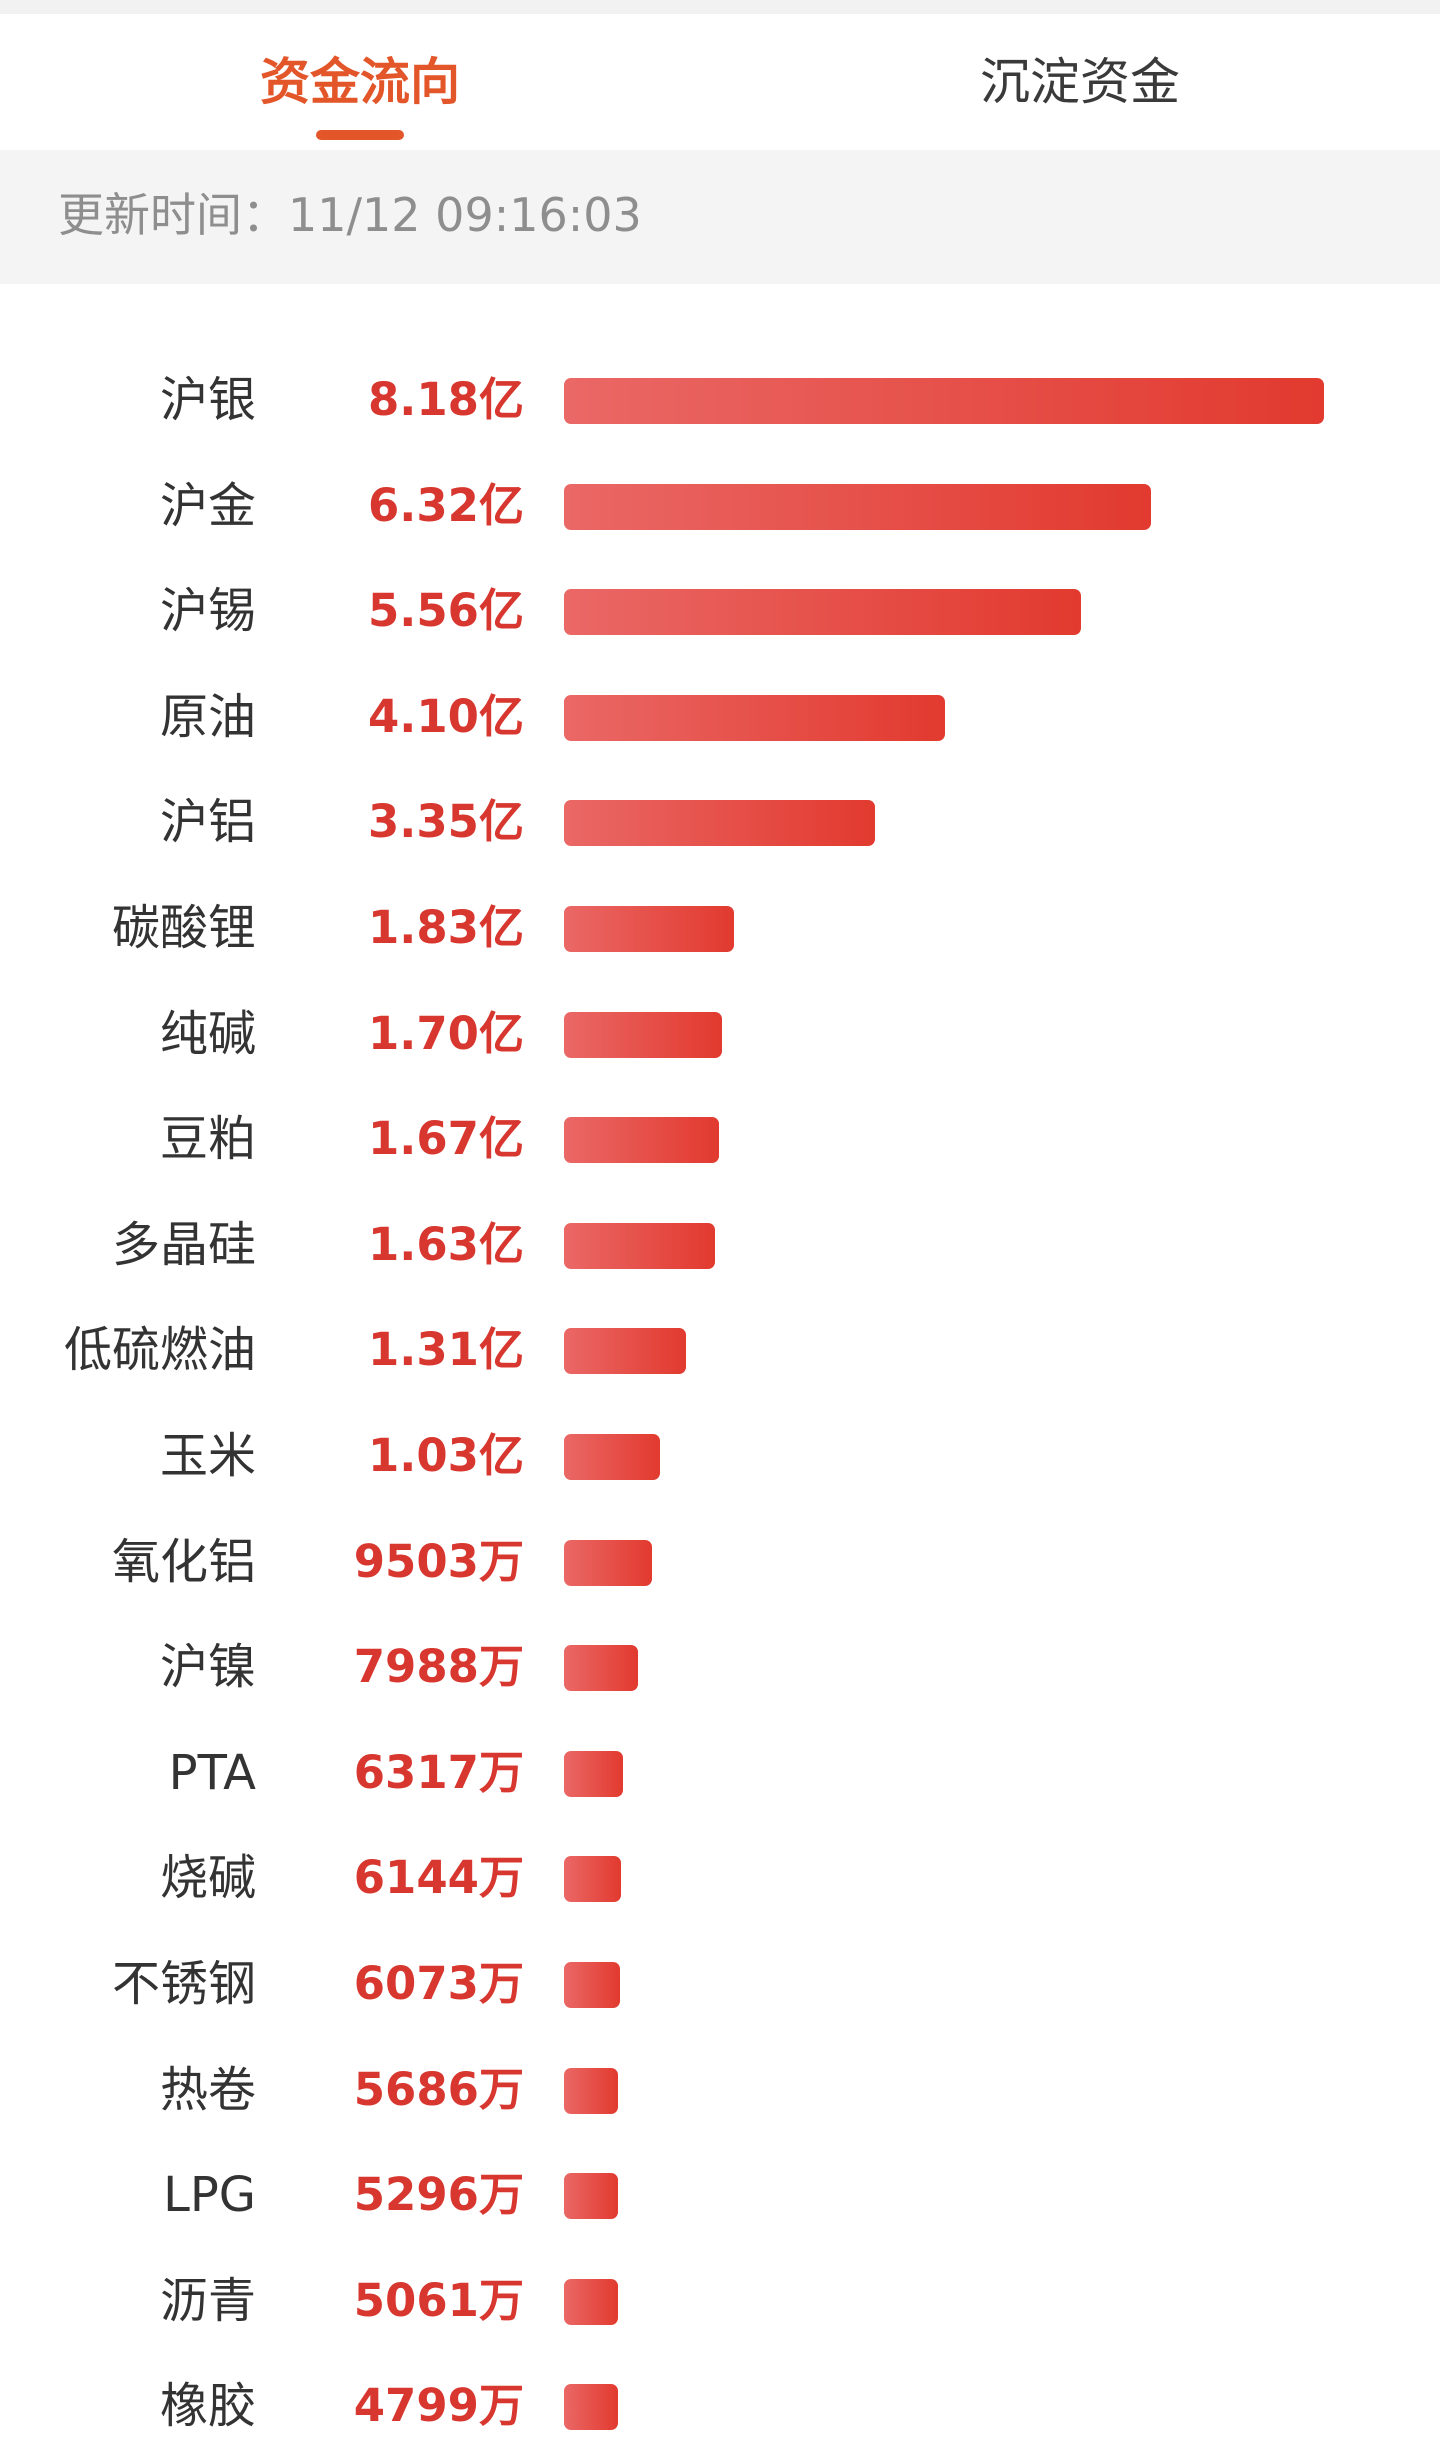 The width and height of the screenshot is (1440, 2460). What do you see at coordinates (720, 1879) in the screenshot?
I see `chart-row: 烧碱 6144万` at bounding box center [720, 1879].